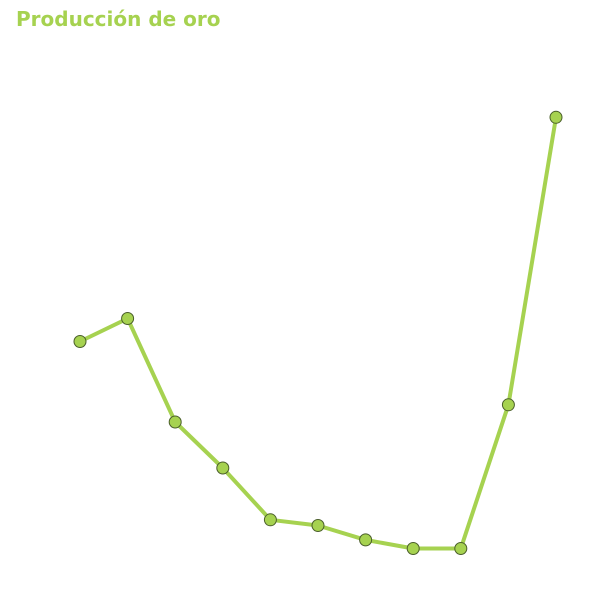 This screenshot has height=600, width=600. Describe the element at coordinates (118, 19) in the screenshot. I see `chart-title: Producción de oro` at that location.